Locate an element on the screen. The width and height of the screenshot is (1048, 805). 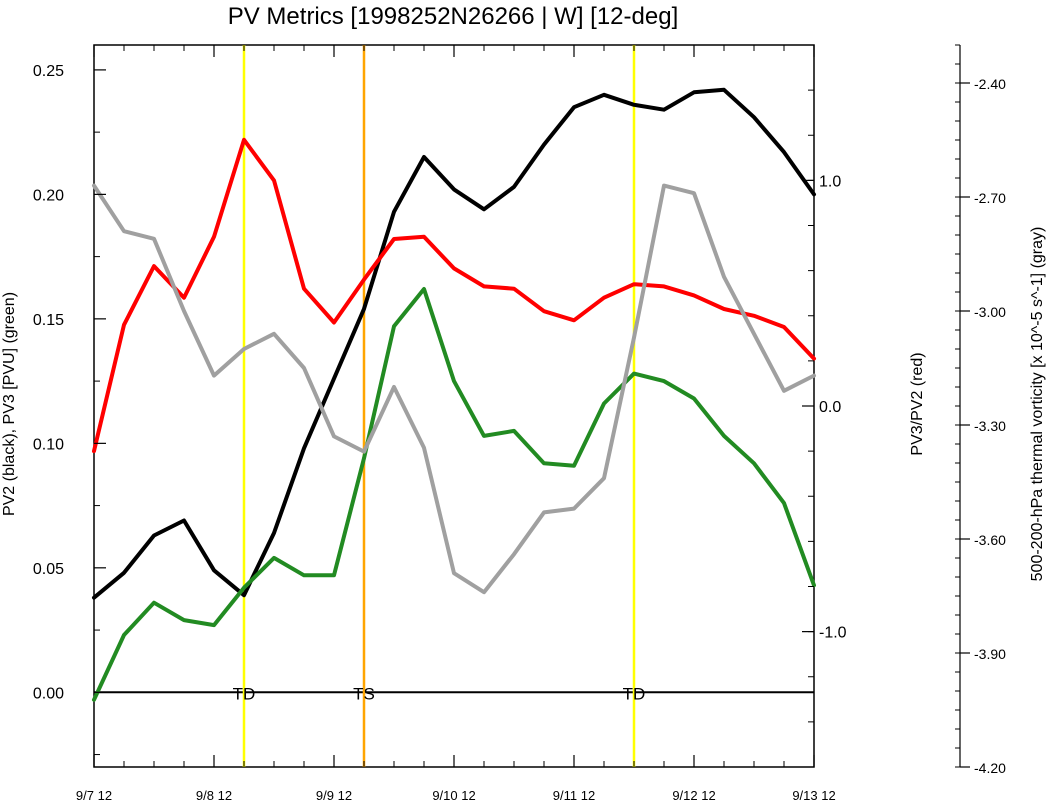
right-tick-label: -2.40 is located at coordinates (990, 84).